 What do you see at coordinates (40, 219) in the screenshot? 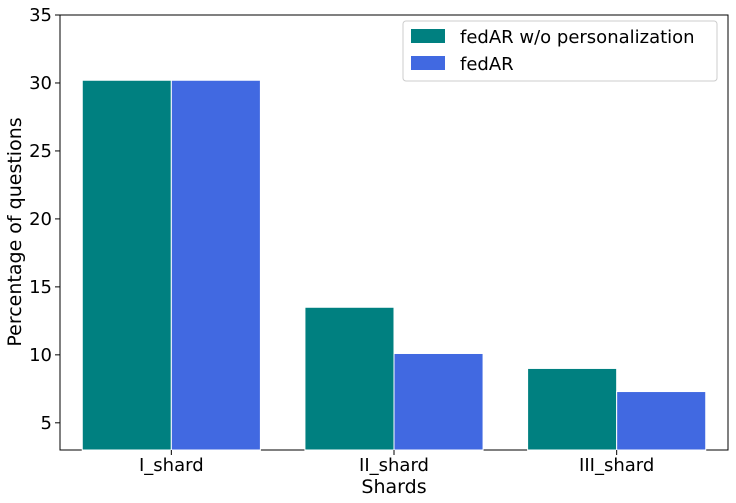
I see `y-tick-label: 20` at bounding box center [40, 219].